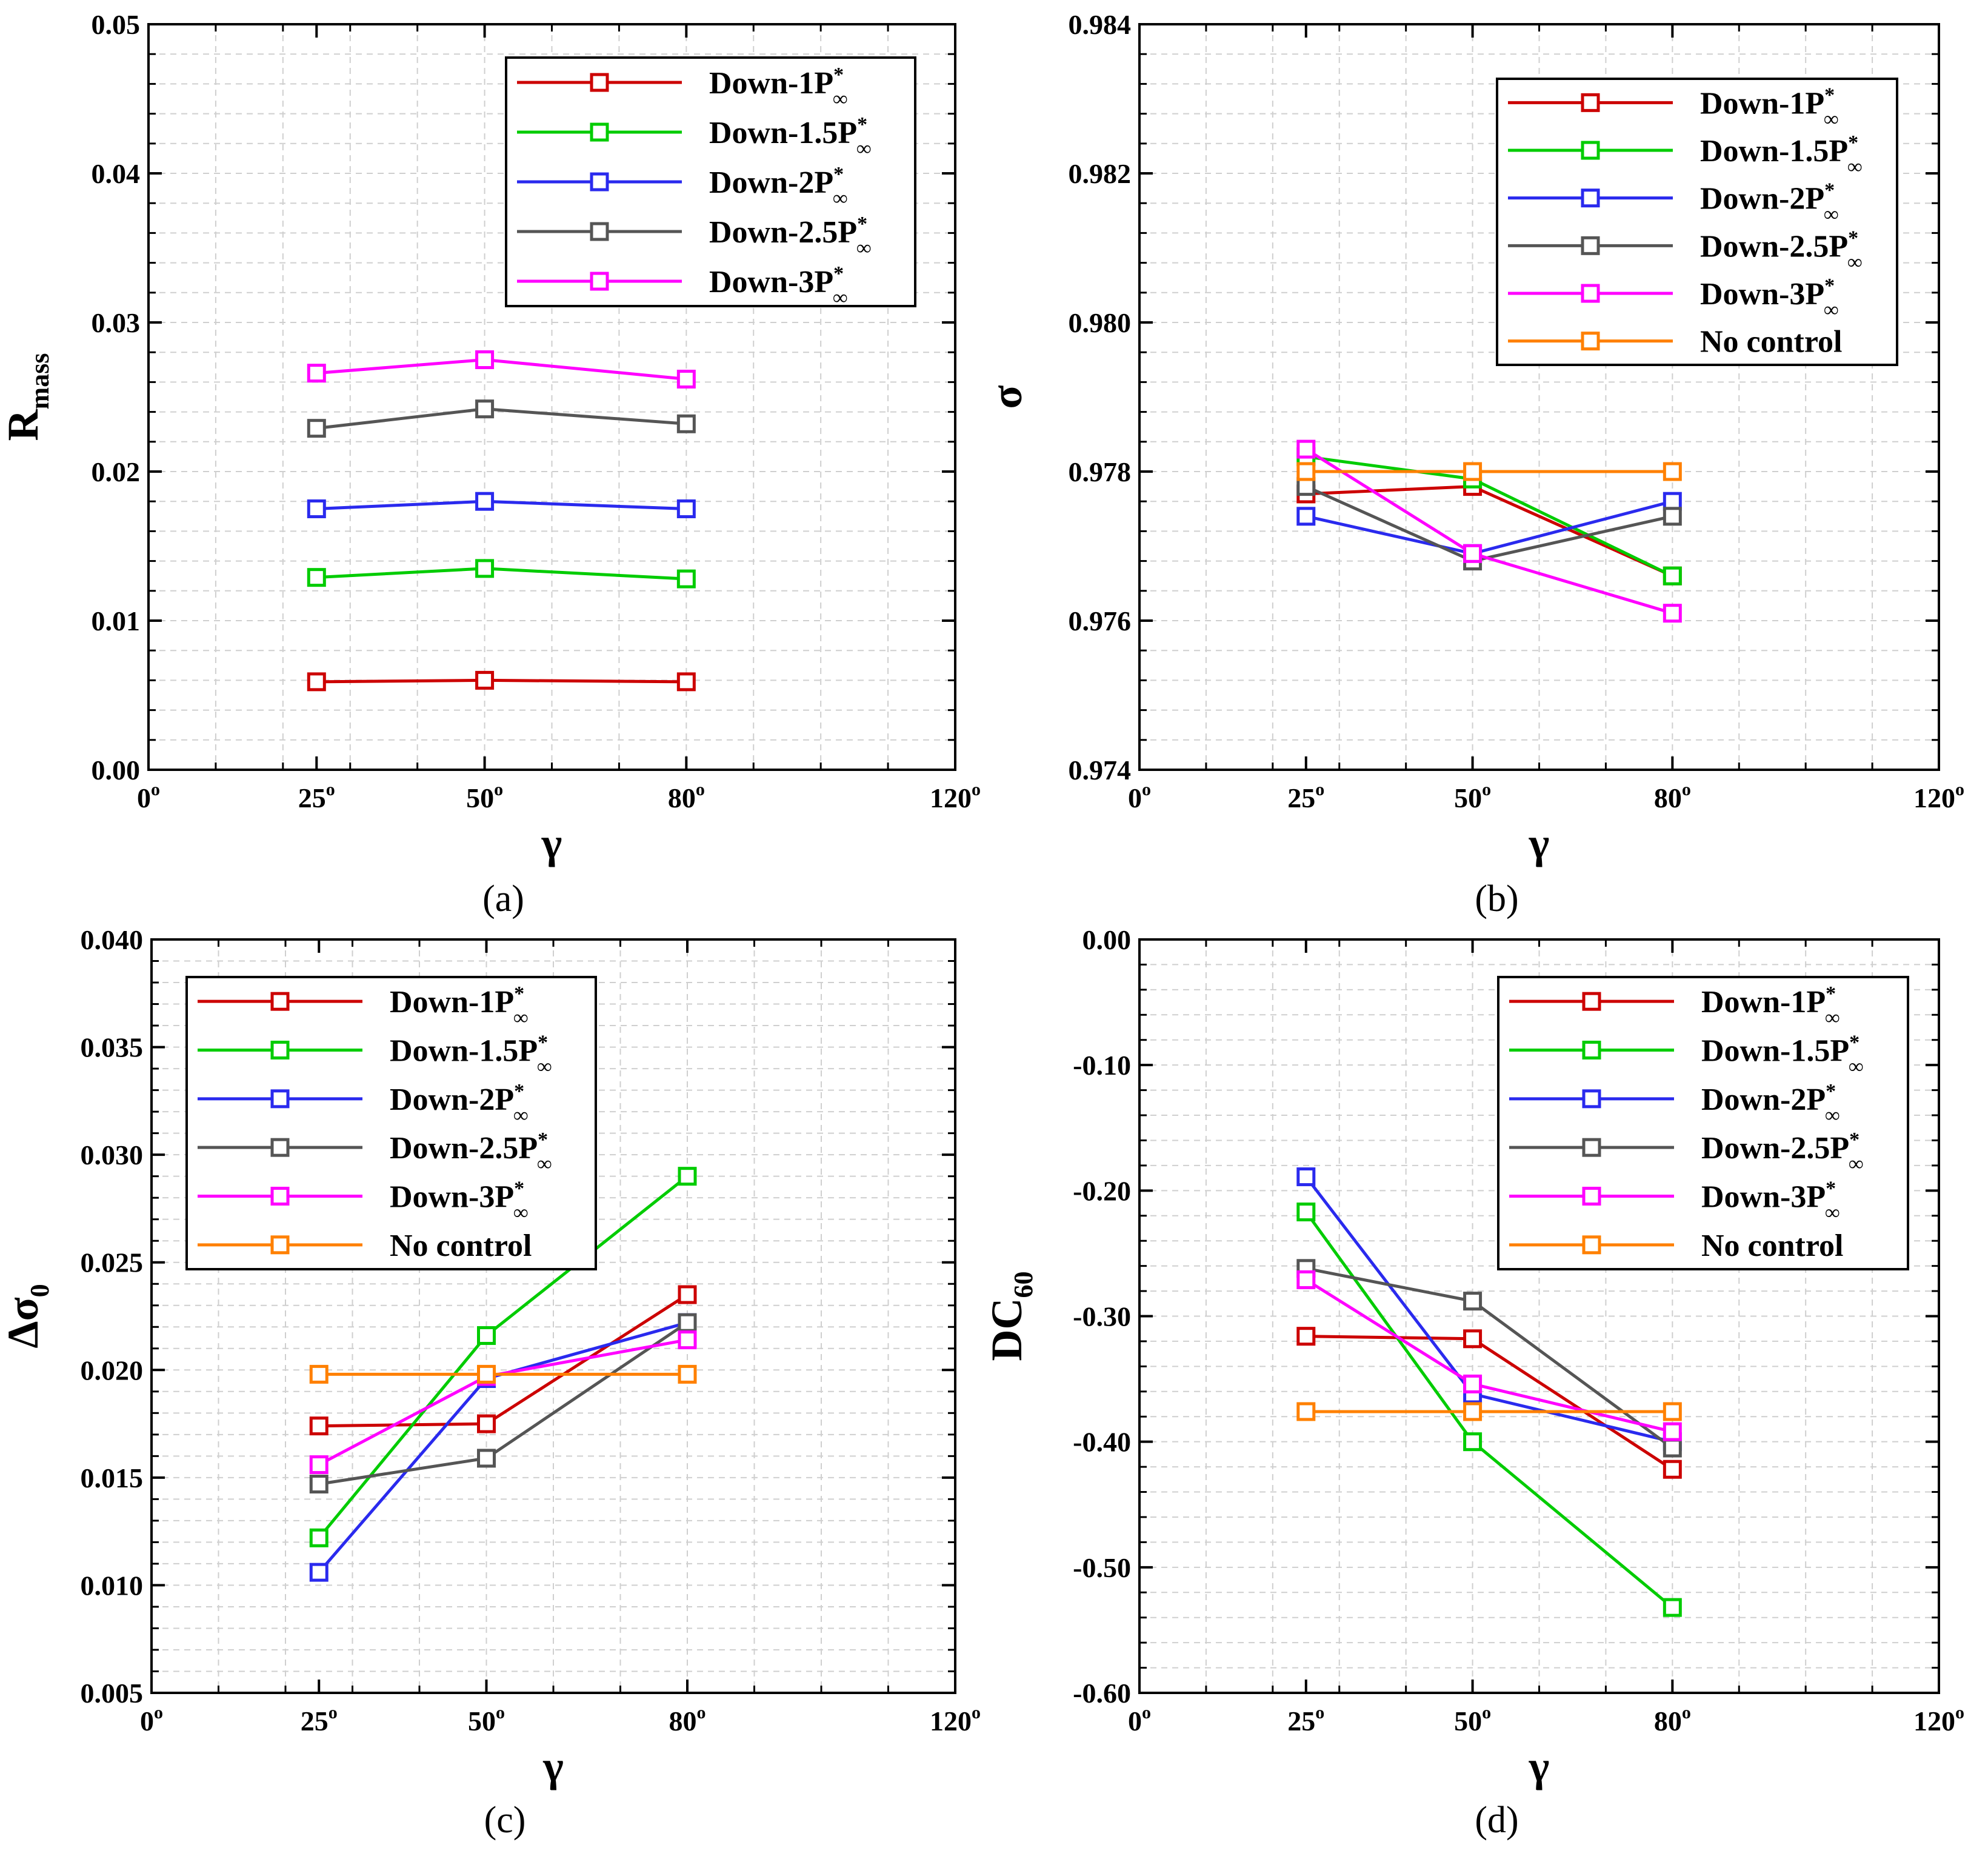 The height and width of the screenshot is (1865, 1988). I want to click on y-tick-label: 0.02, so click(116, 471).